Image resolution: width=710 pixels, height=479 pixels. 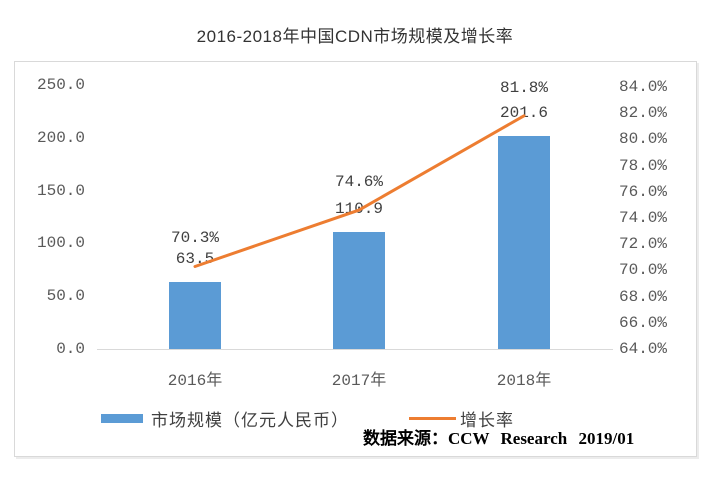 What do you see at coordinates (355, 349) in the screenshot?
I see `x-axis-line` at bounding box center [355, 349].